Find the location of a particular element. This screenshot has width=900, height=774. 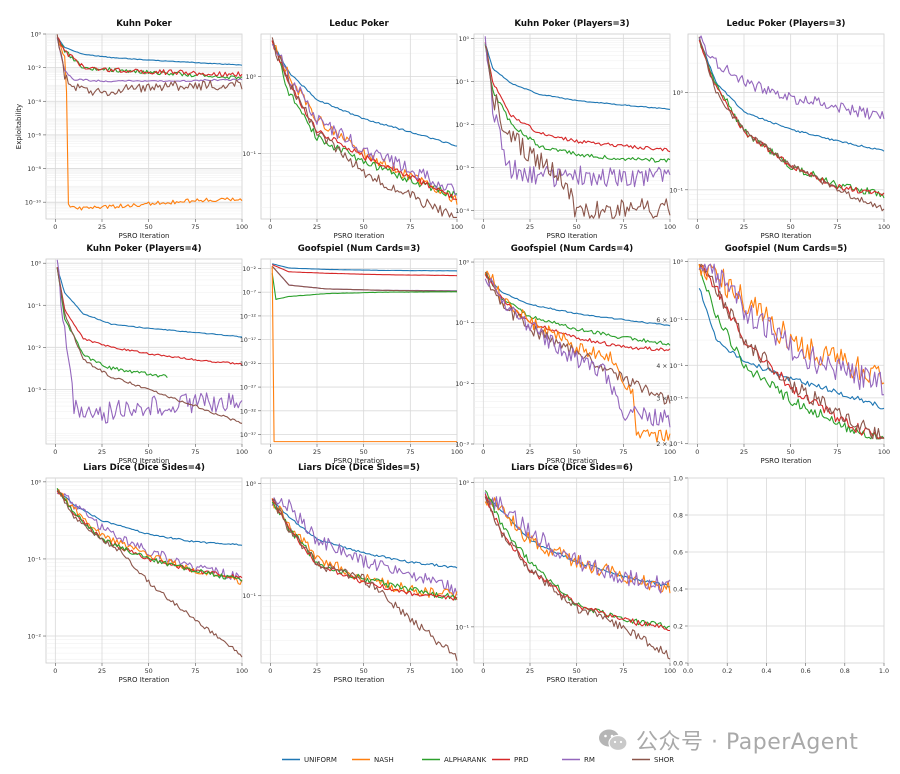

panel-title: Liars Dice (Dice Sides=4) is located at coordinates (144, 468).